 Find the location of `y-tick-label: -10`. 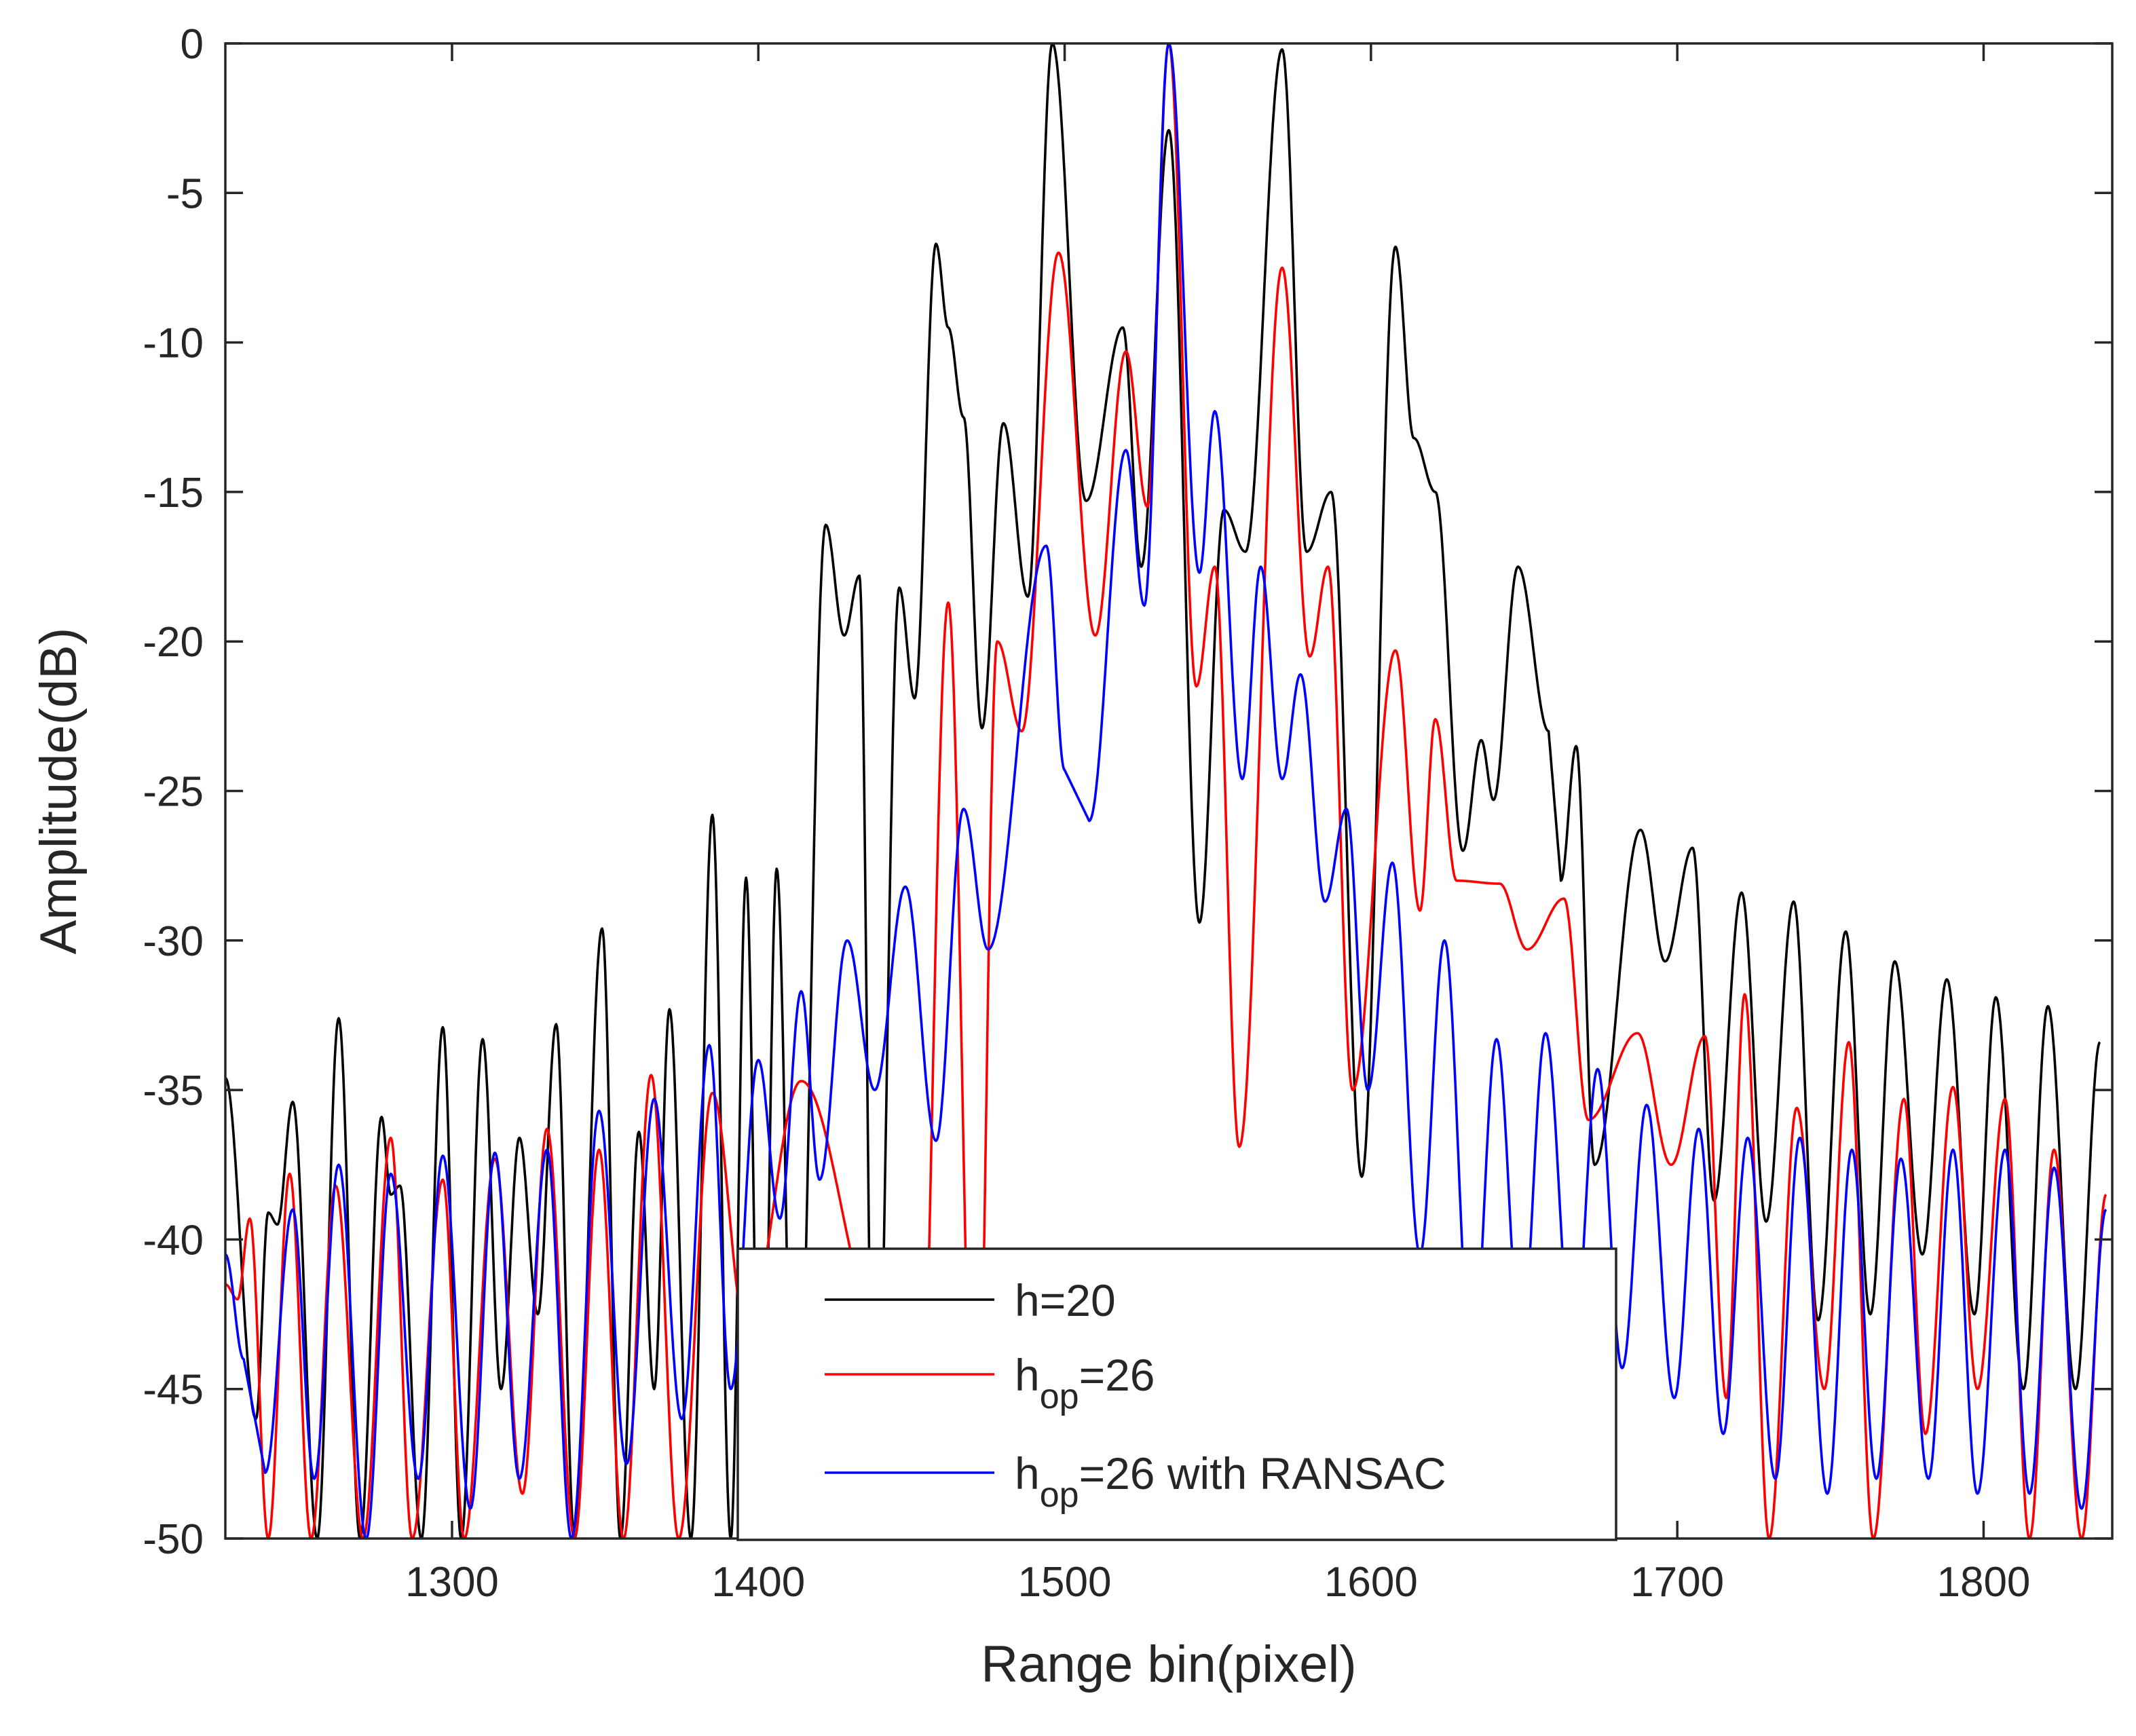

y-tick-label: -10 is located at coordinates (173, 343).